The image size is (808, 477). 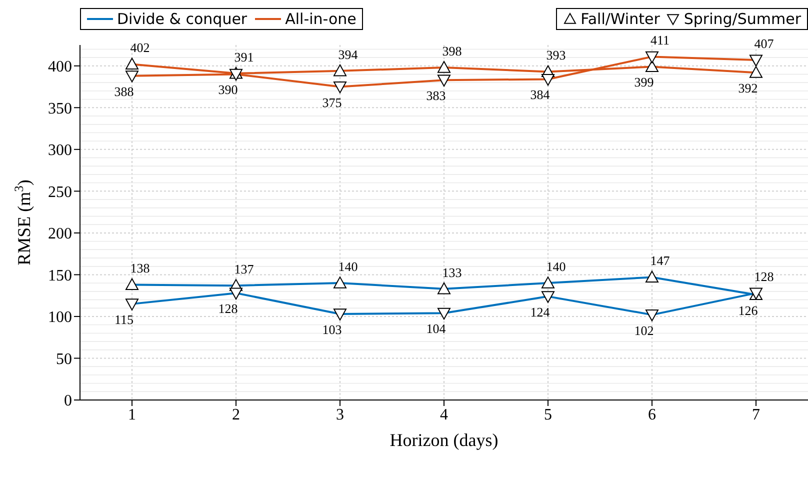 I want to click on data-label: 137, so click(x=244, y=269).